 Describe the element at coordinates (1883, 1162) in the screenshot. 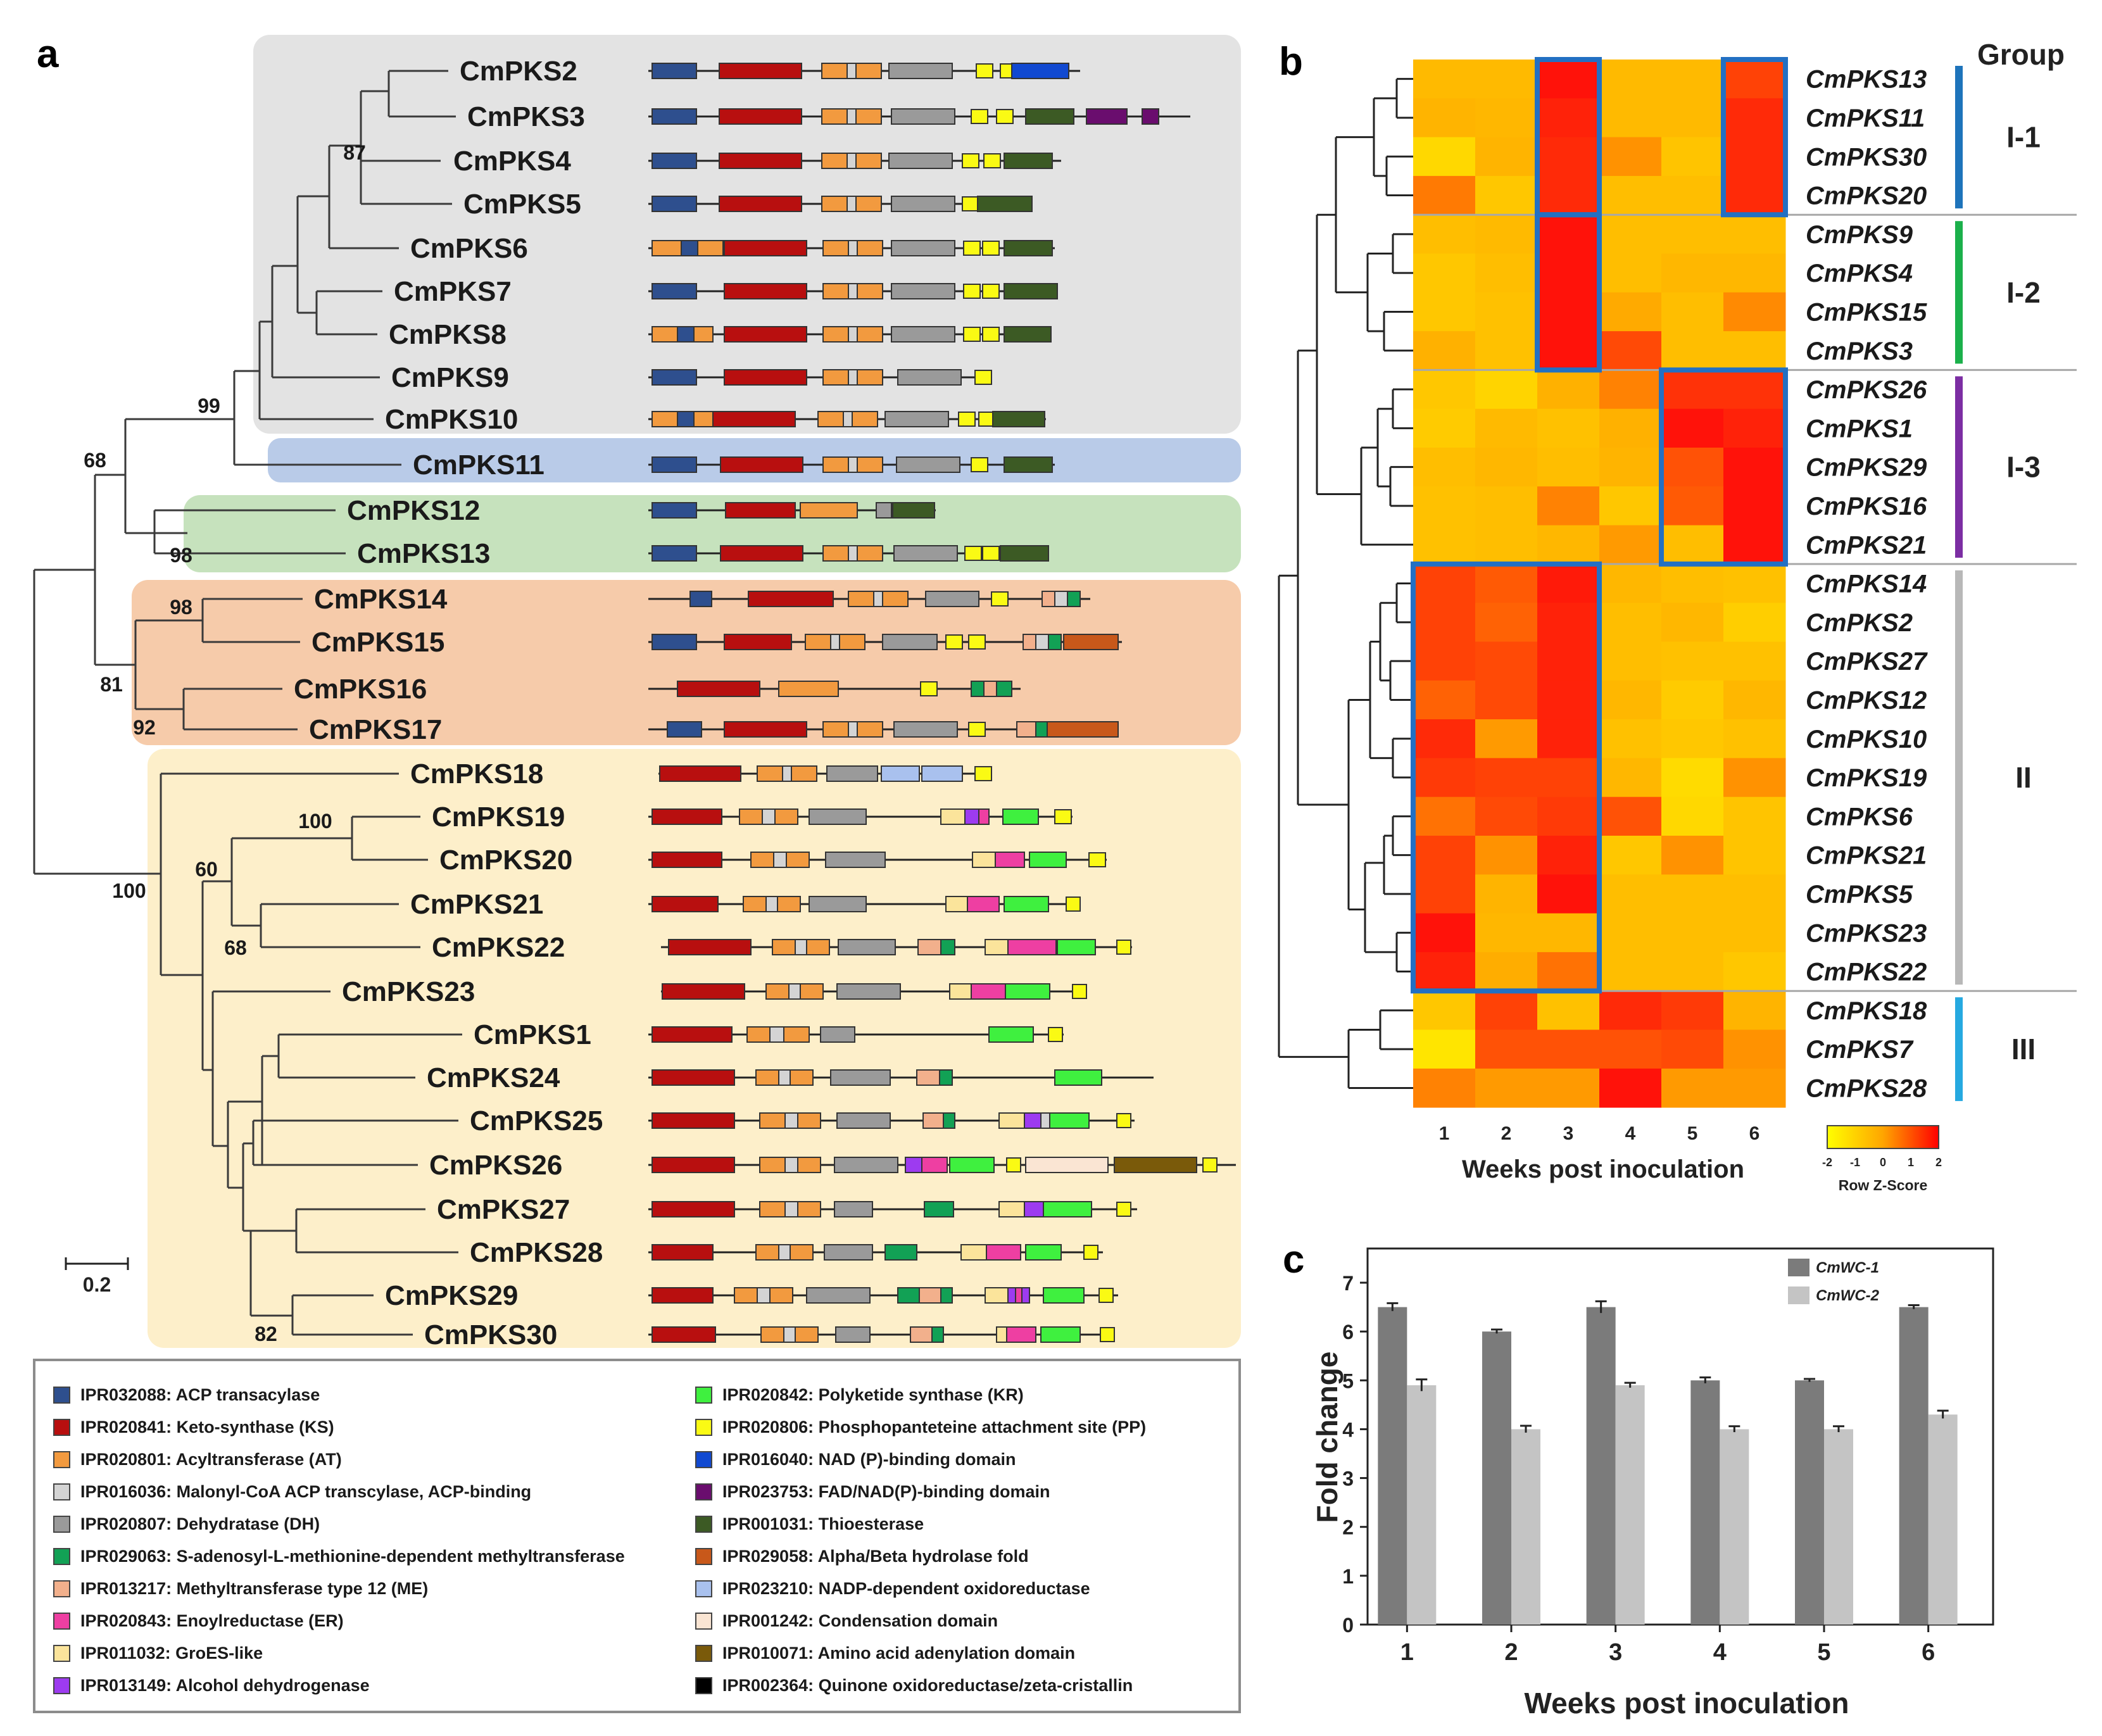

I see `colorbar-tick: 0` at that location.